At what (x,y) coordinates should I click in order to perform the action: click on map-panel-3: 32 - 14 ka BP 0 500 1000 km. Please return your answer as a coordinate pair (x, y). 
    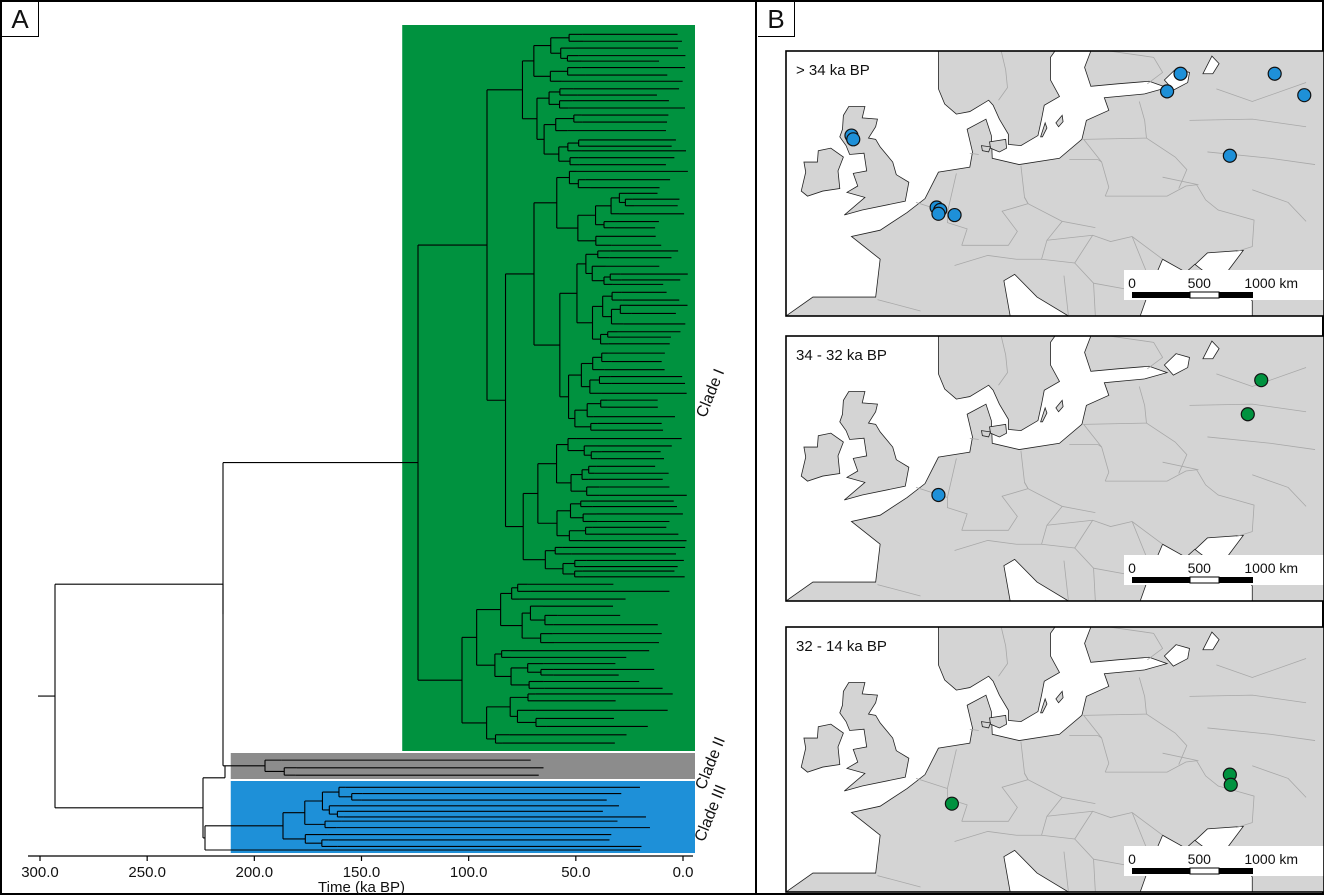
    Looking at the image, I should click on (1054, 759).